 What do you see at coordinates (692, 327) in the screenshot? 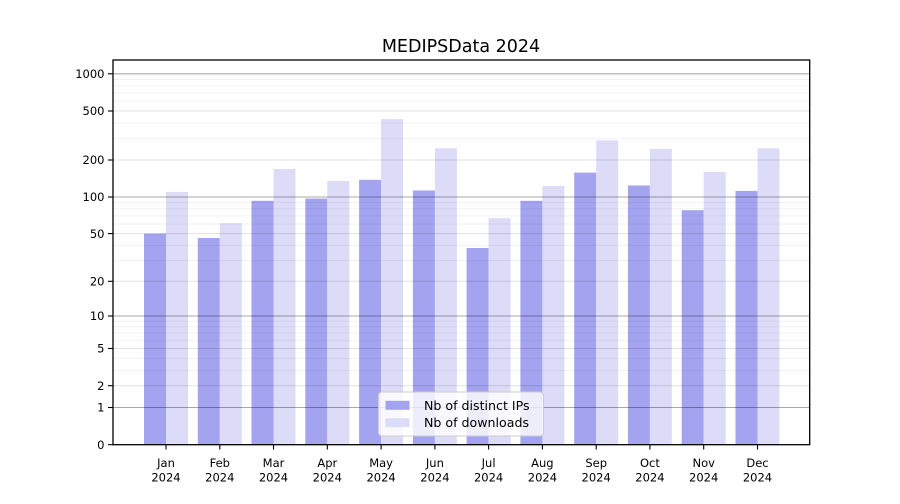
I see `bar-nb-of-distinct-ips-nov` at bounding box center [692, 327].